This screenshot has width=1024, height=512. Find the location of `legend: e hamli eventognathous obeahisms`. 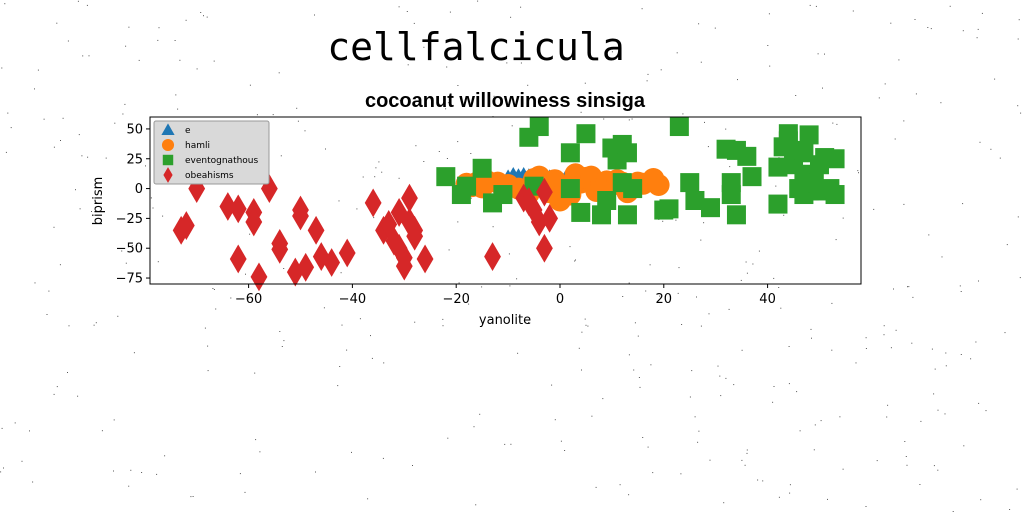

legend: e hamli eventognathous obeahisms is located at coordinates (211, 152).